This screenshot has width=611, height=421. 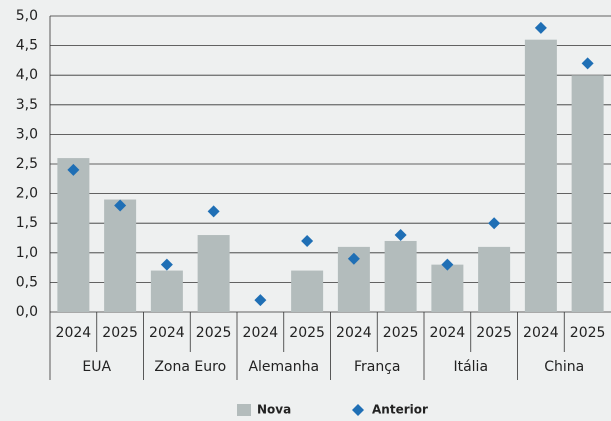 I want to click on group-label: França, so click(x=377, y=367).